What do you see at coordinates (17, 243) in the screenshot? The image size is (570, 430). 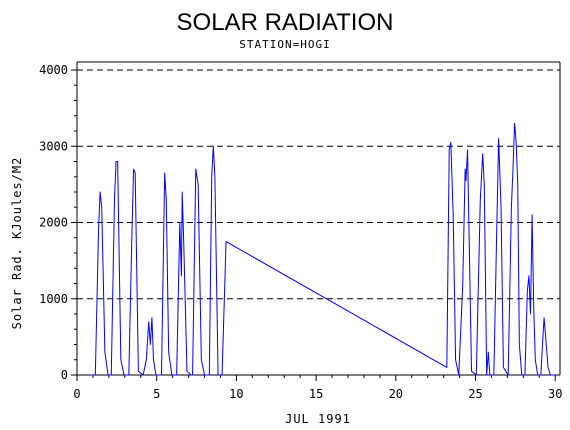 I see `y-axis-label: Solar Rad. KJoules/M2` at bounding box center [17, 243].